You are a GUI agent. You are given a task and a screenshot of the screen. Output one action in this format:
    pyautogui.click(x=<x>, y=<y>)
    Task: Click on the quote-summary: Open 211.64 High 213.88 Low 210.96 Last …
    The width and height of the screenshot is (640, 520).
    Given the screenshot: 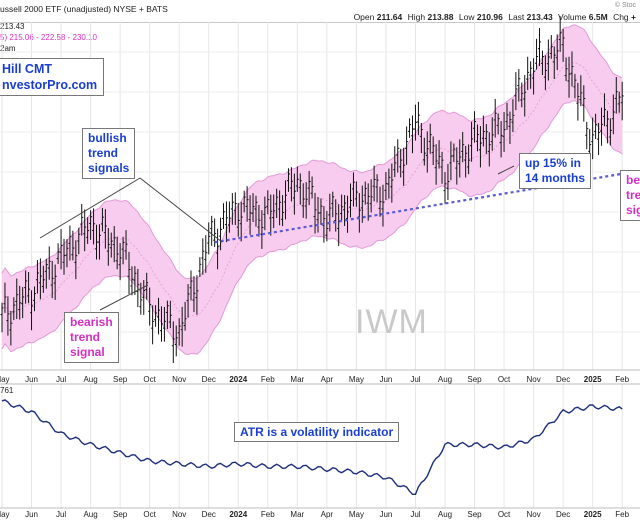 What is the action you would take?
    pyautogui.click(x=493, y=17)
    